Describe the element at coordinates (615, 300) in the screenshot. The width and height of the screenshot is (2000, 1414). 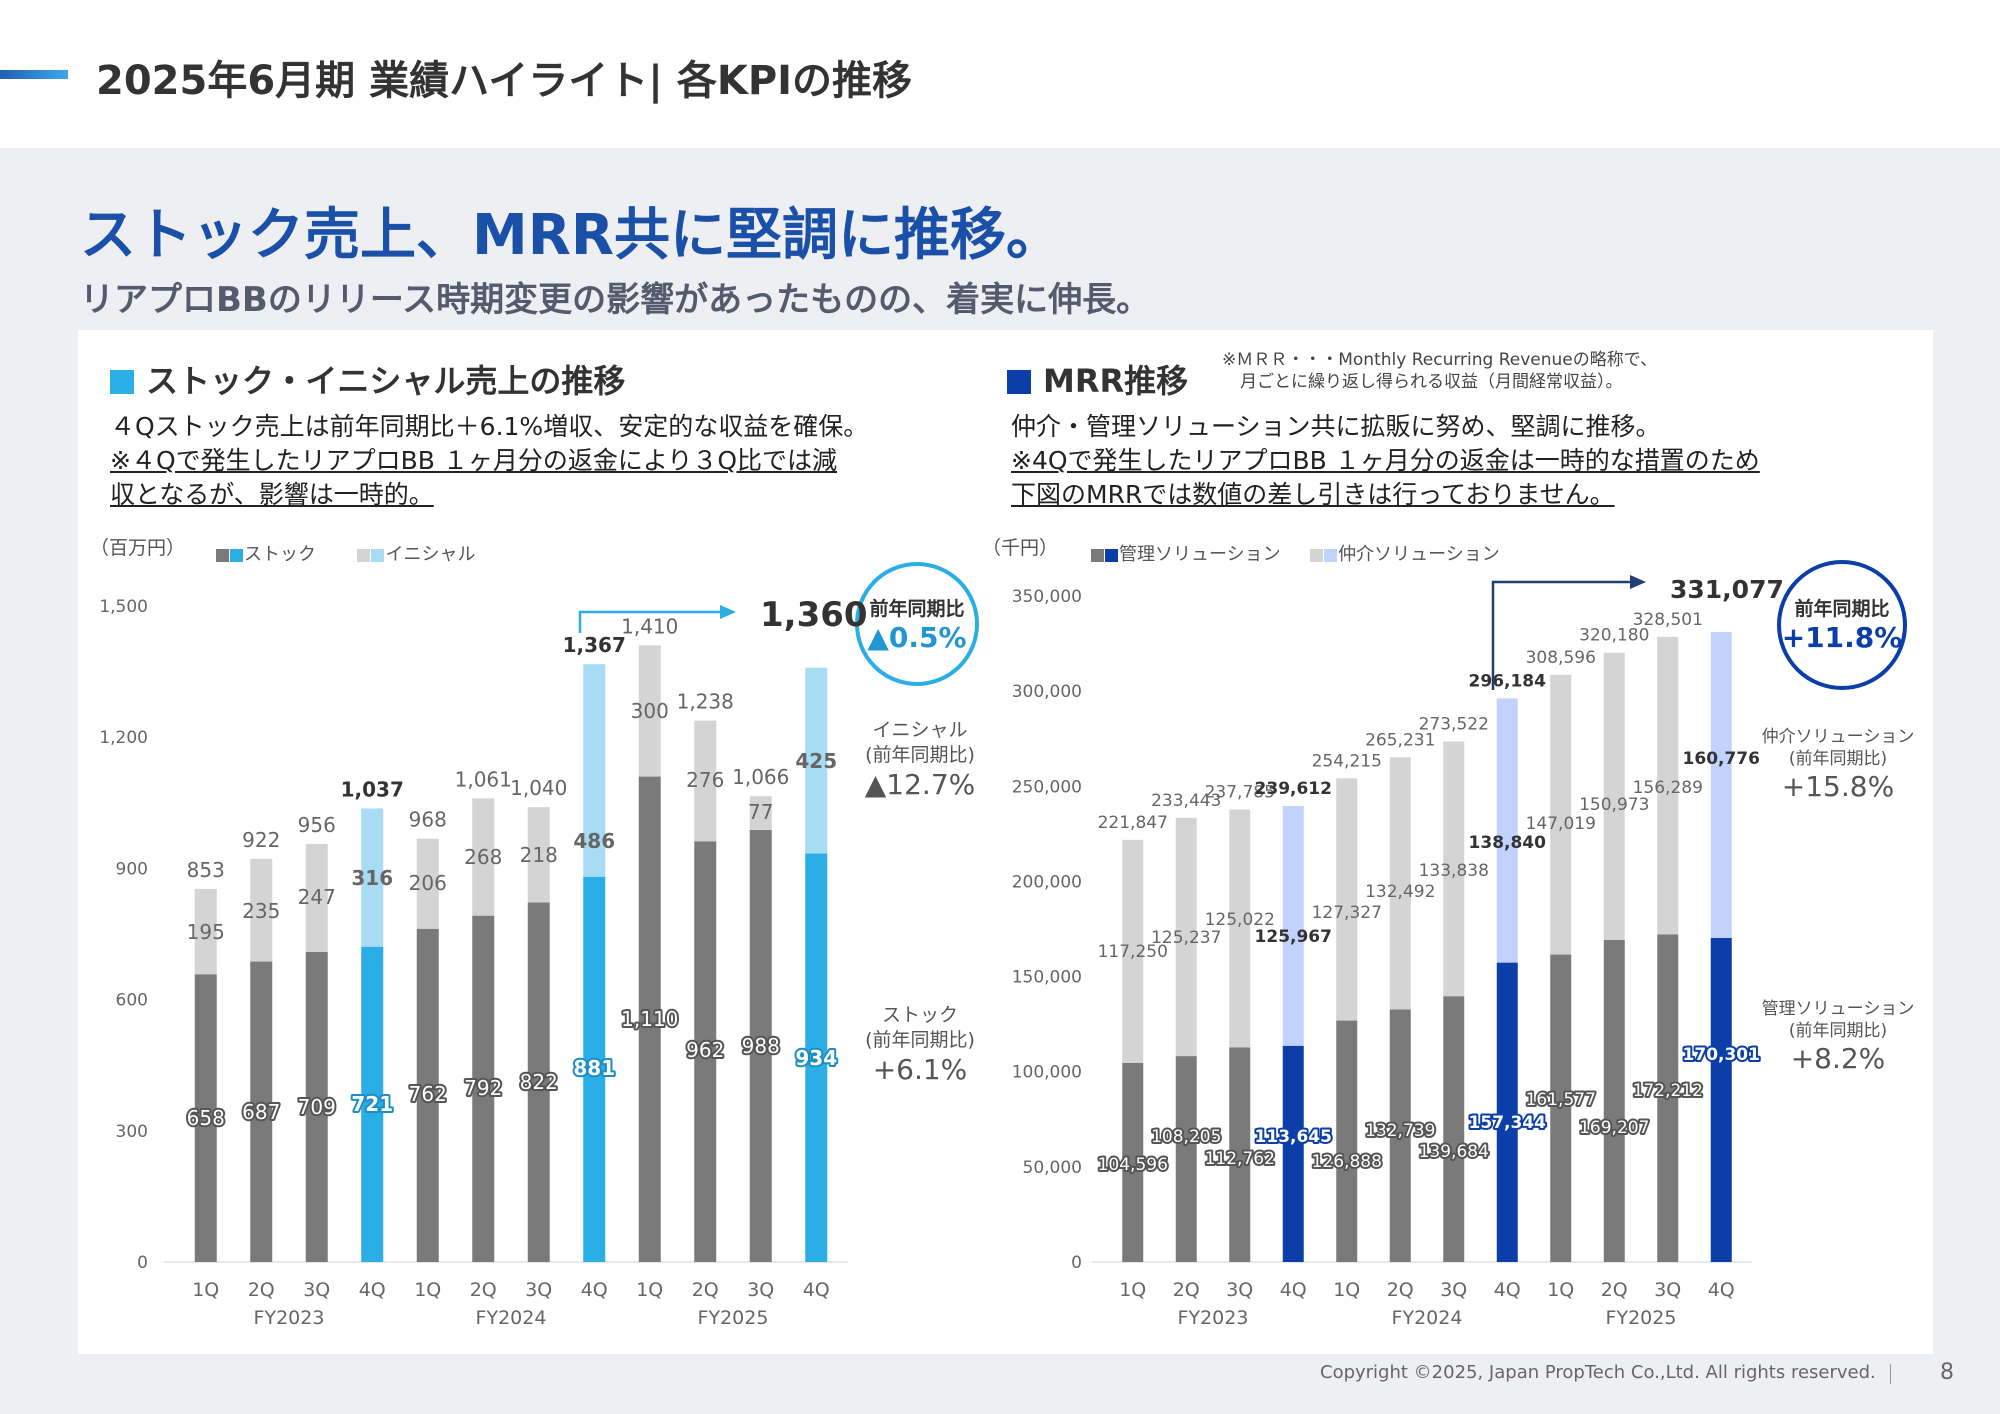
I see `subheadline: リアプロBBのリリース時期変更の影響があったものの、着実に伸長。` at that location.